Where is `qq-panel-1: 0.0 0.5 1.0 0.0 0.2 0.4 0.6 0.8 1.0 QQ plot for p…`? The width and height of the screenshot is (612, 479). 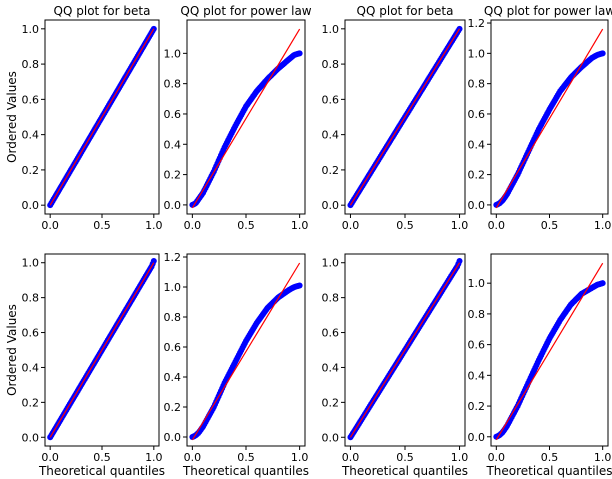
qq-panel-1: 0.0 0.5 1.0 0.0 0.2 0.4 0.6 0.8 1.0 QQ plot for p… is located at coordinates (238, 118).